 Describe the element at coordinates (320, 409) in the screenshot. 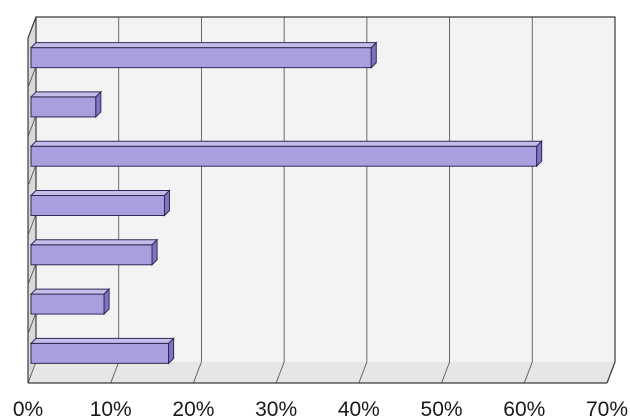

I see `x-axis-ticks: 0% 10% 20% 30% 40% 50% 60% 70%` at that location.